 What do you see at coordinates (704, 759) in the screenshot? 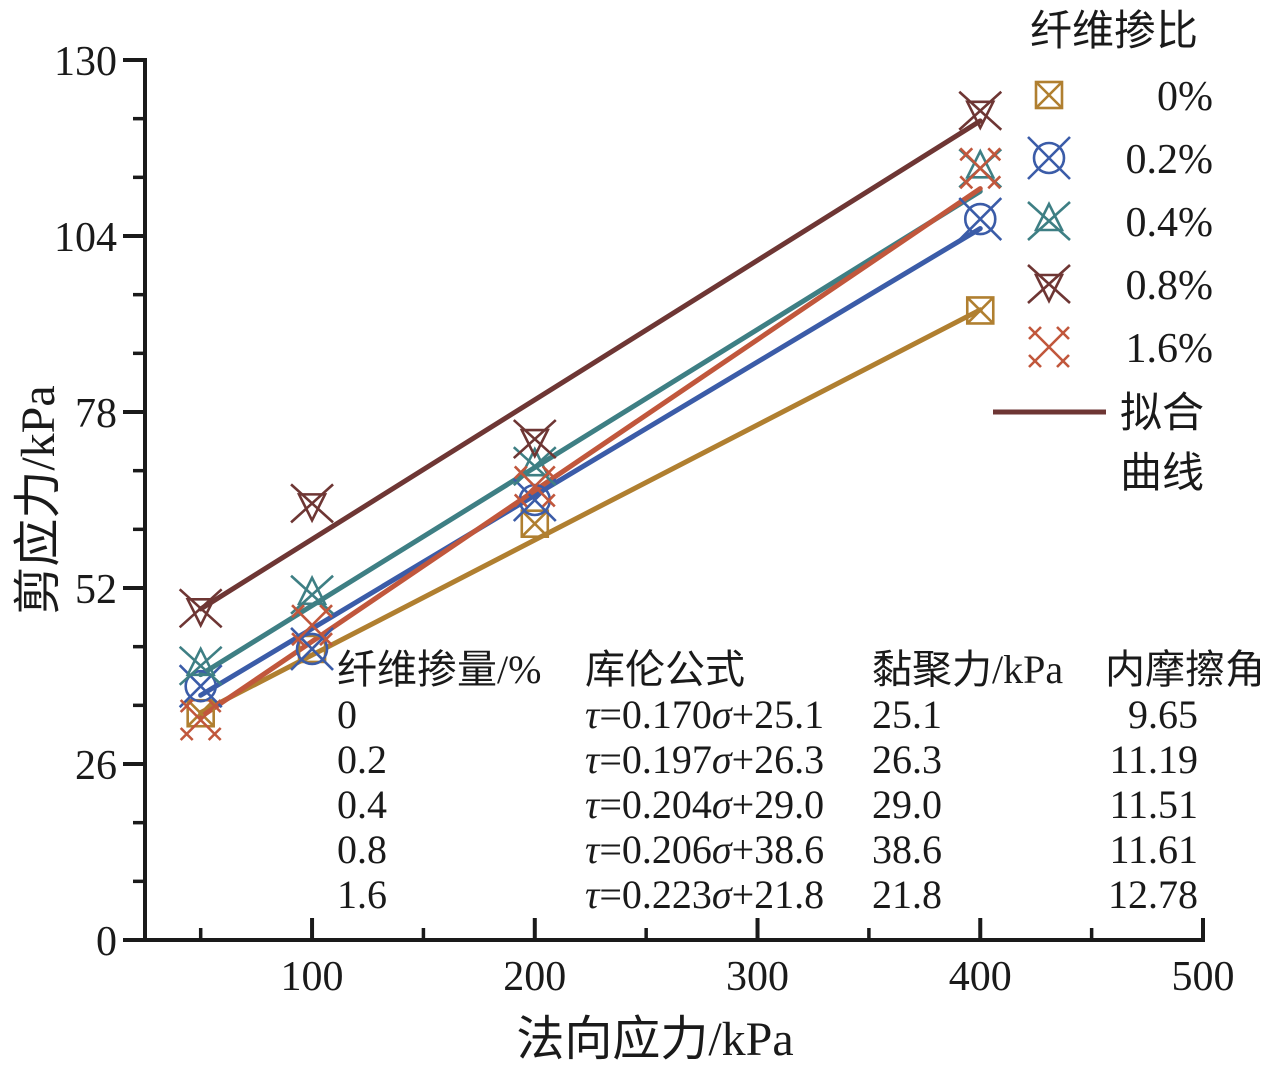
I see `table-cell: τ=0.197σ+26.3` at bounding box center [704, 759].